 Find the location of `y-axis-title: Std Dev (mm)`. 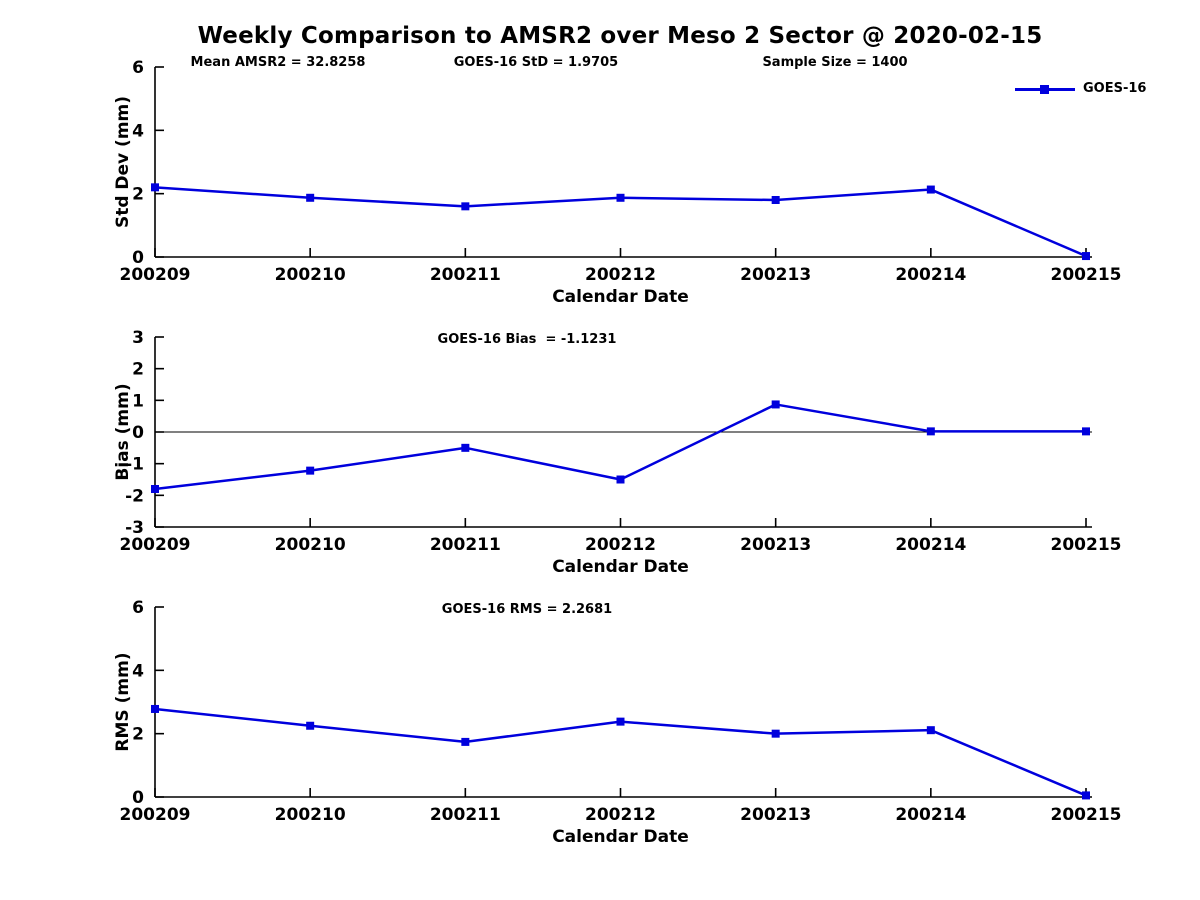

y-axis-title: Std Dev (mm) is located at coordinates (123, 162).